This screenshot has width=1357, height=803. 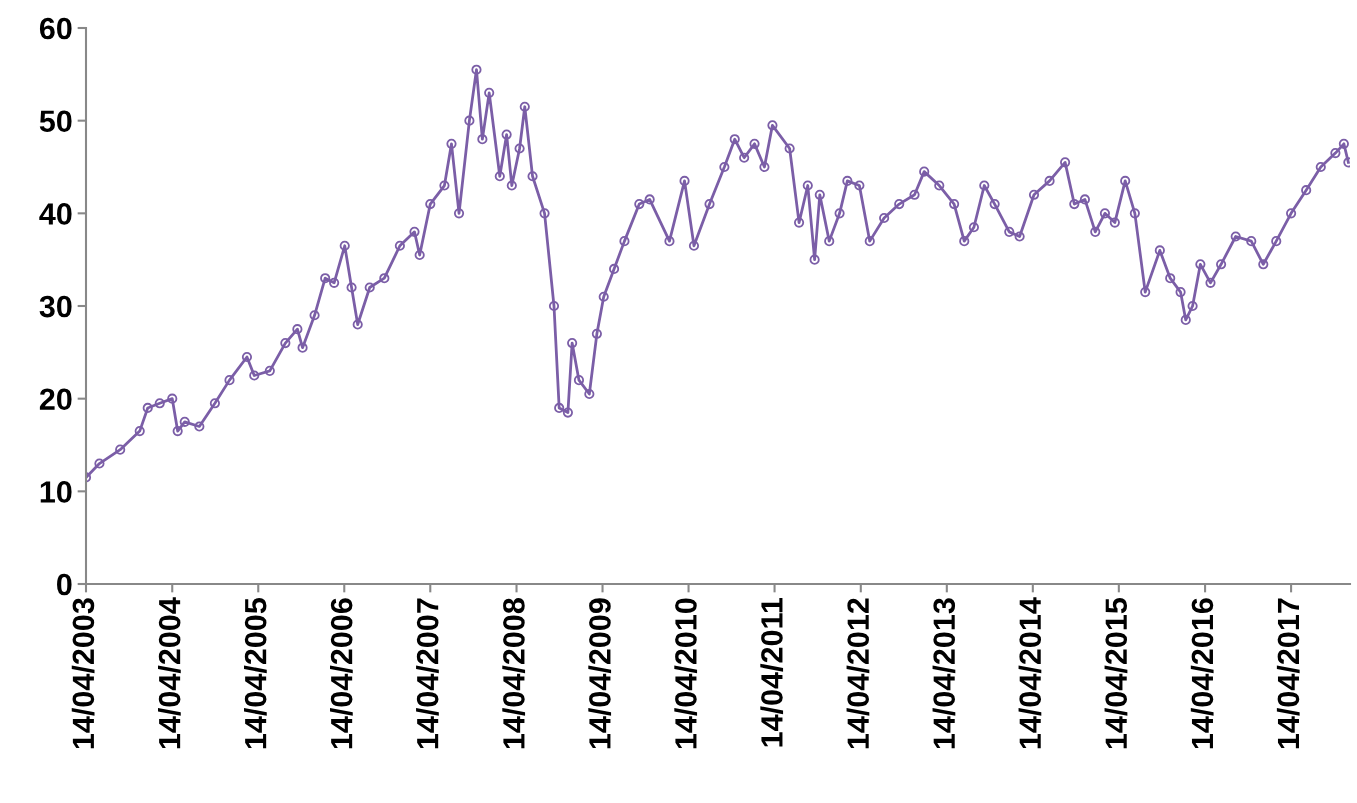 What do you see at coordinates (1288, 673) in the screenshot?
I see `x-tick-label: 14/04/2017` at bounding box center [1288, 673].